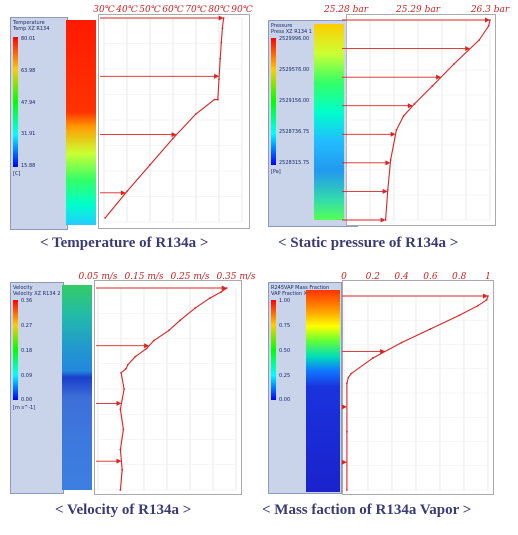 This screenshot has height=535, width=518. I want to click on legend-title: Pressure, so click(282, 26).